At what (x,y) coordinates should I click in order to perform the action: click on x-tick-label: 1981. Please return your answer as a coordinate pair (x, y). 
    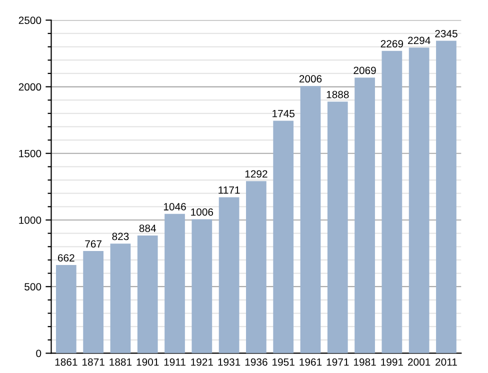
    Looking at the image, I should click on (365, 362).